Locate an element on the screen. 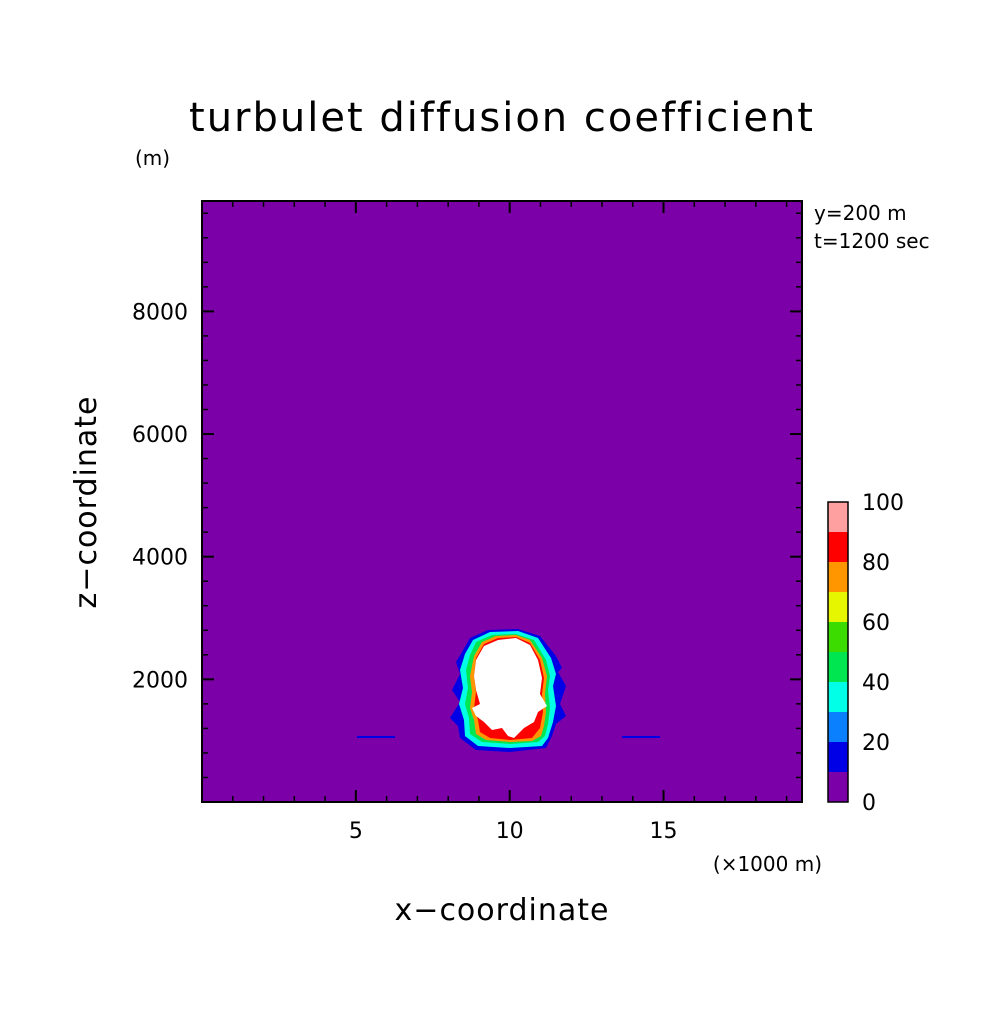 This screenshot has width=1004, height=1009. y-tick-label: 4000 is located at coordinates (160, 558).